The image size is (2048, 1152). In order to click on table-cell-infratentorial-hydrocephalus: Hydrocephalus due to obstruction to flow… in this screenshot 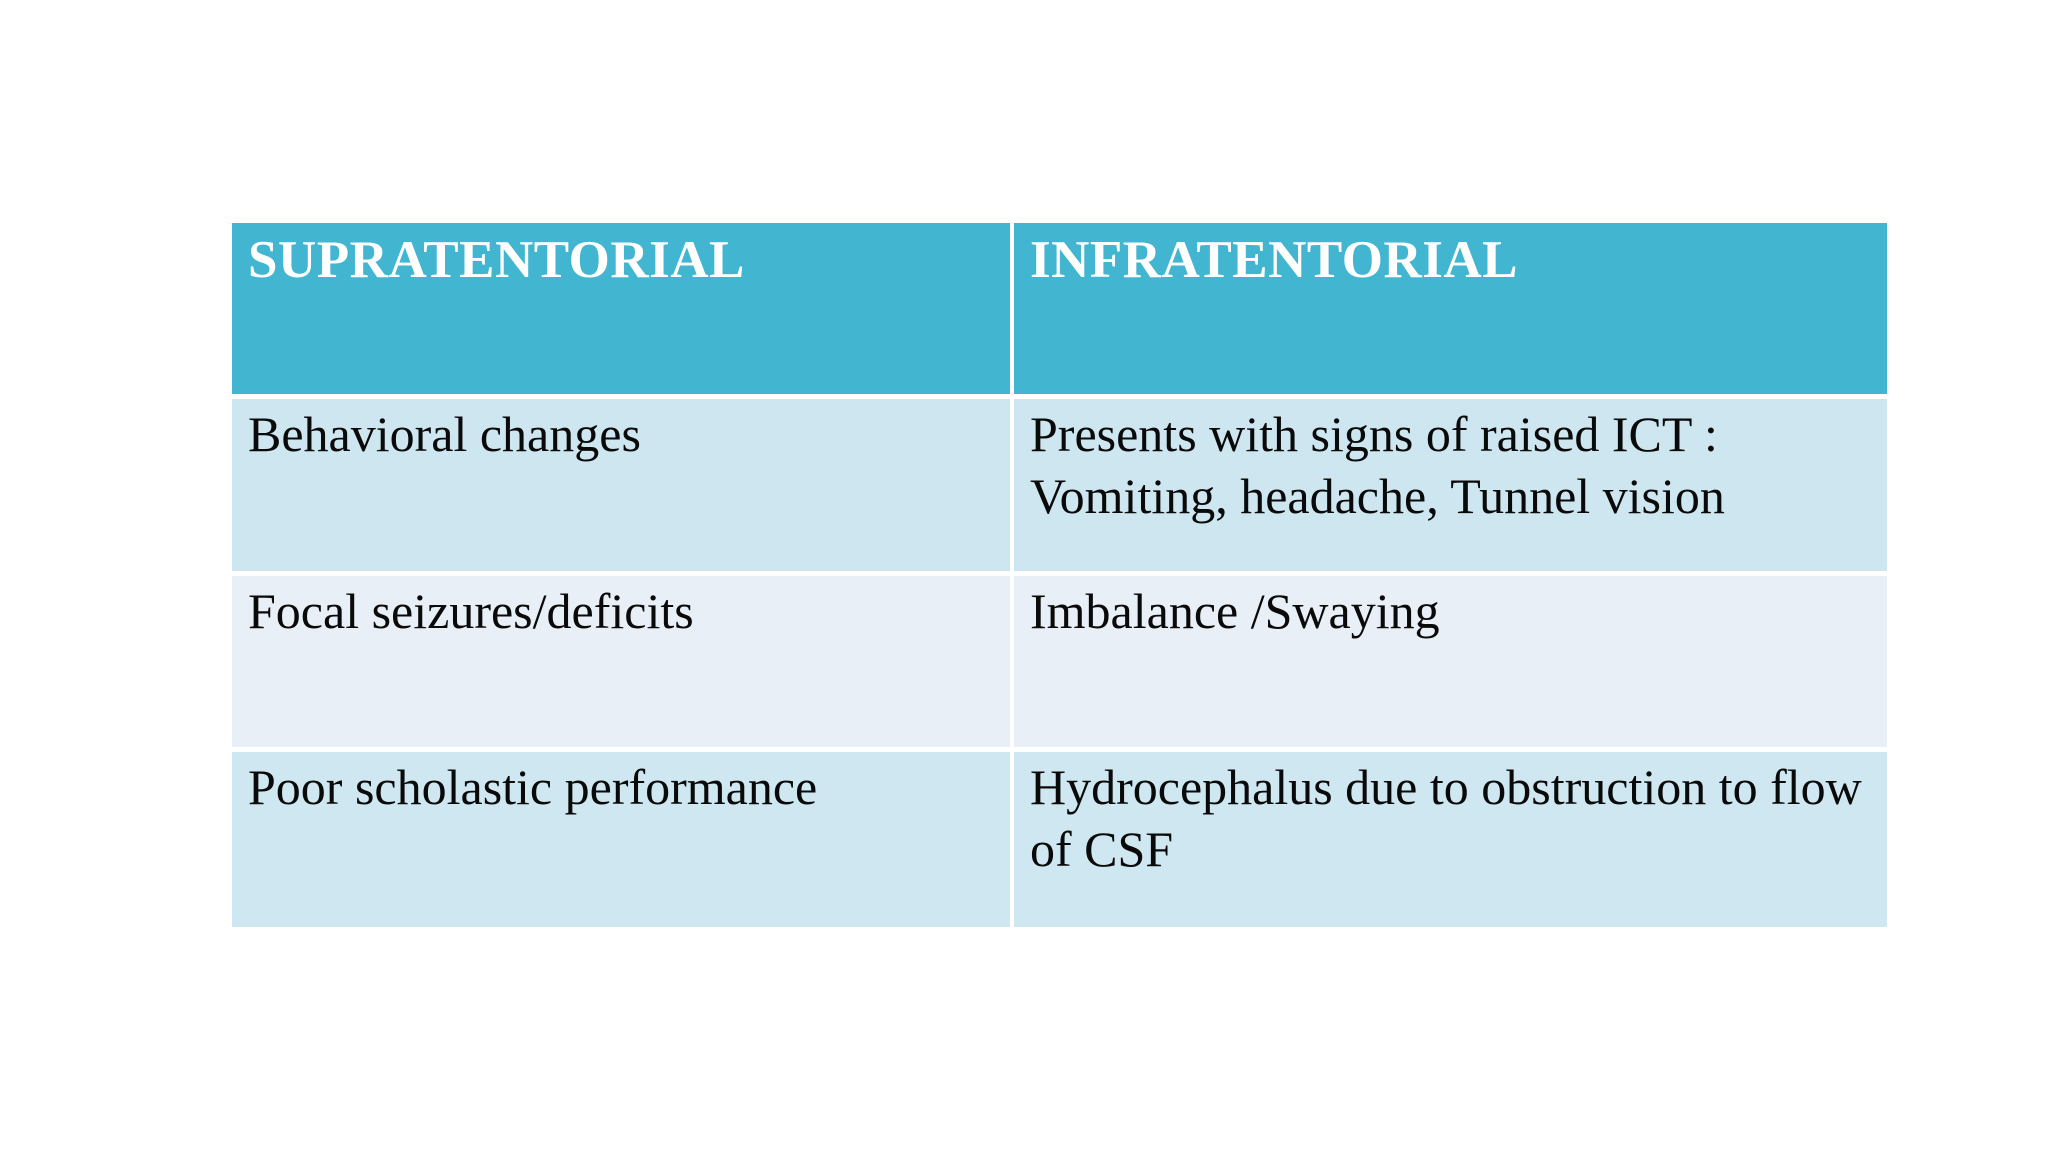, I will do `click(1450, 839)`.